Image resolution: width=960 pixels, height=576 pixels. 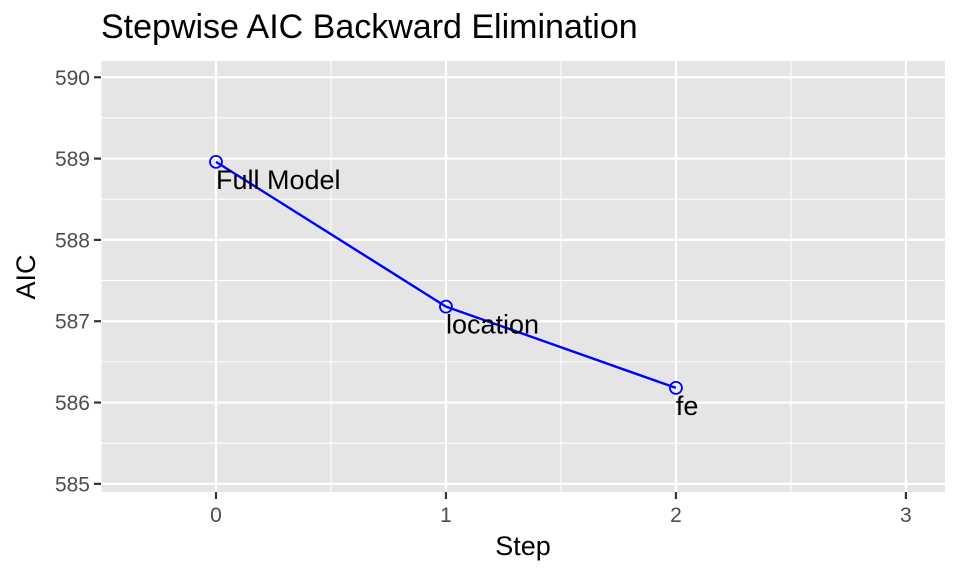 What do you see at coordinates (687, 406) in the screenshot?
I see `point-label: fe` at bounding box center [687, 406].